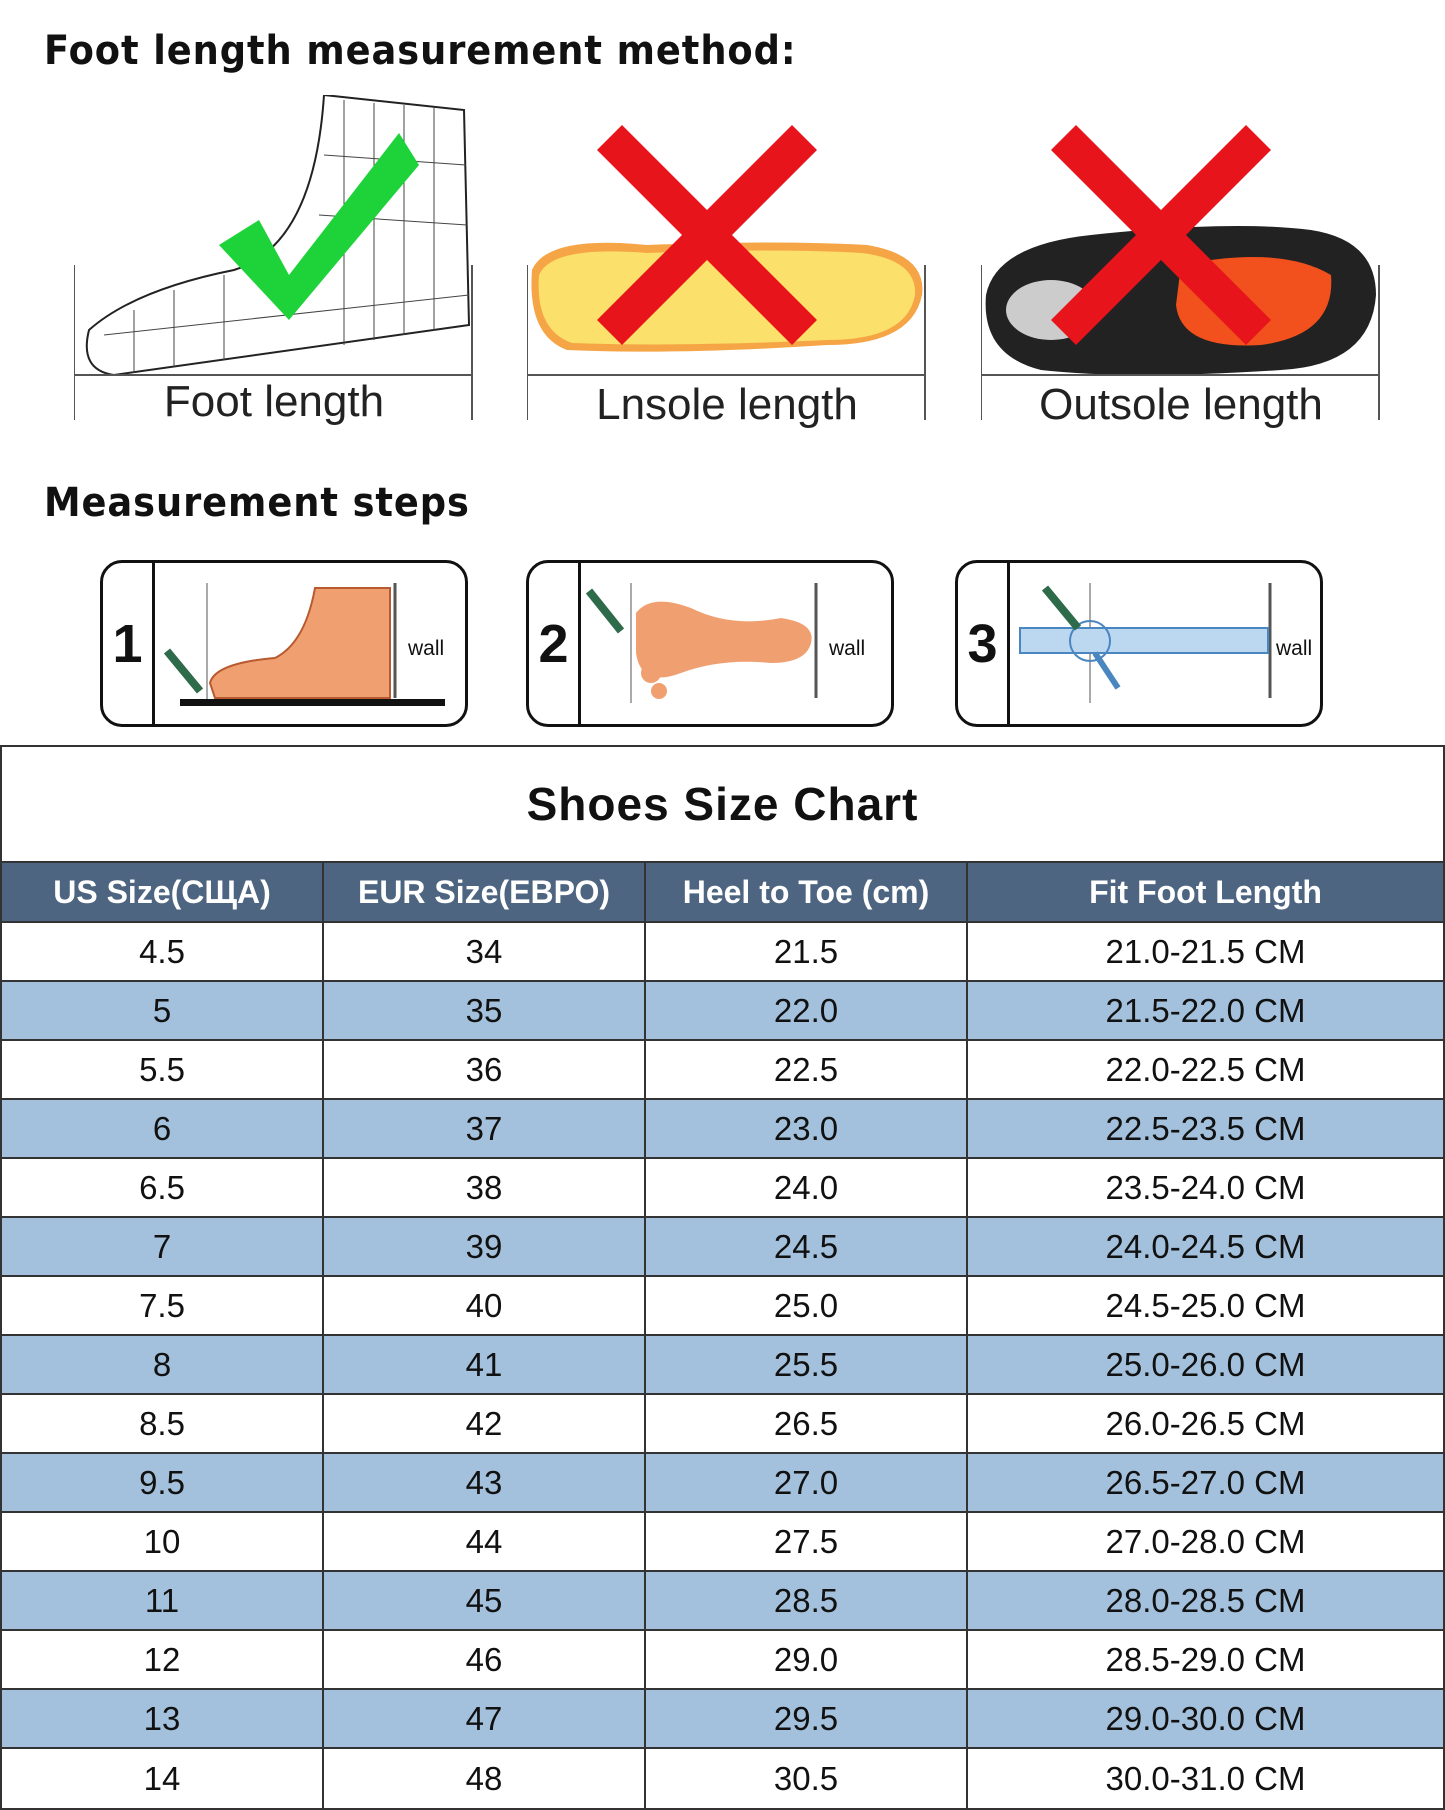  Describe the element at coordinates (485, 1423) in the screenshot. I see `cell-eur-size: 42` at that location.